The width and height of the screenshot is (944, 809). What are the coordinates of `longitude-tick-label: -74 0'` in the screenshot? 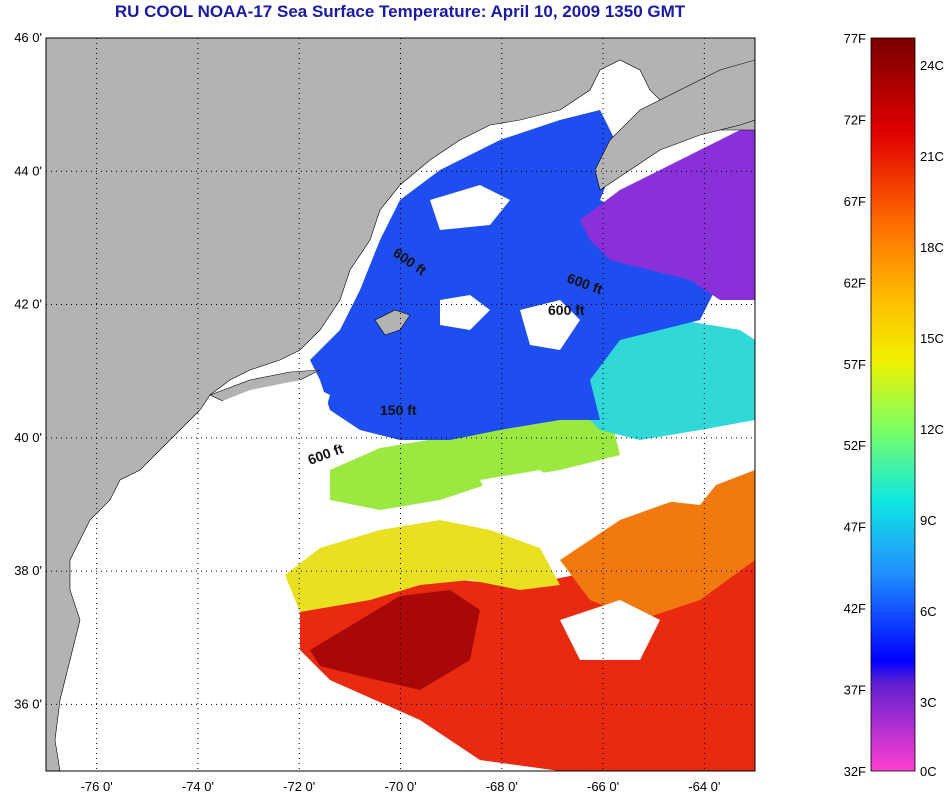 It's located at (198, 786).